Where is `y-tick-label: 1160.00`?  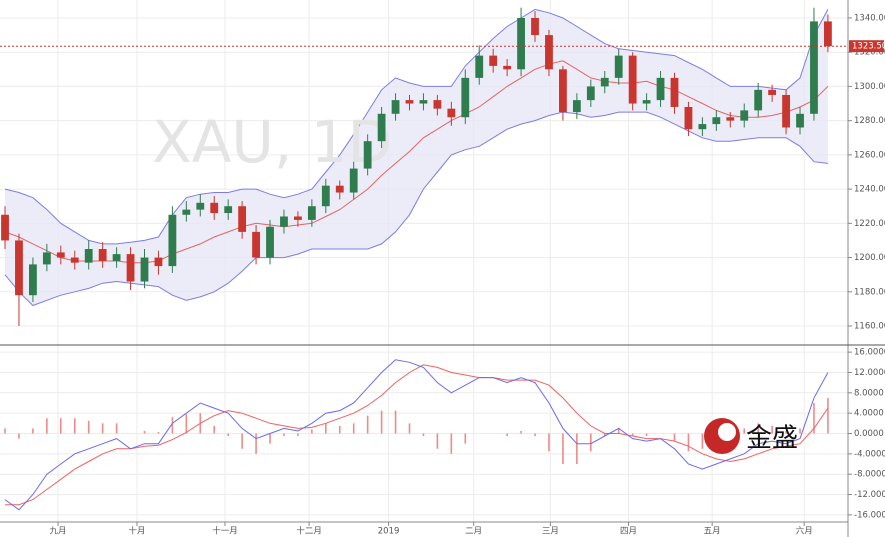
y-tick-label: 1160.00 is located at coordinates (869, 327).